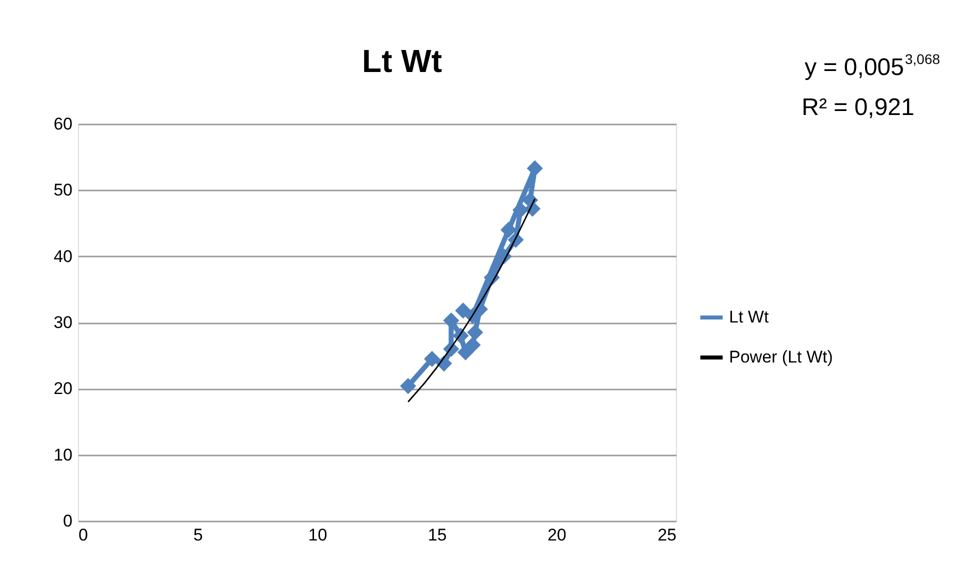 The width and height of the screenshot is (960, 583). I want to click on x-tick-label: 15, so click(437, 535).